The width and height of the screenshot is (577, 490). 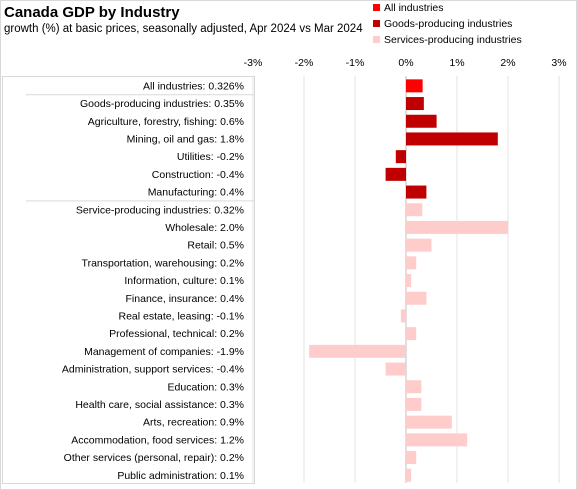 I want to click on x-axis-ticks: -3% -2% -1% 0% 1% 2% 3%, so click(x=405, y=63).